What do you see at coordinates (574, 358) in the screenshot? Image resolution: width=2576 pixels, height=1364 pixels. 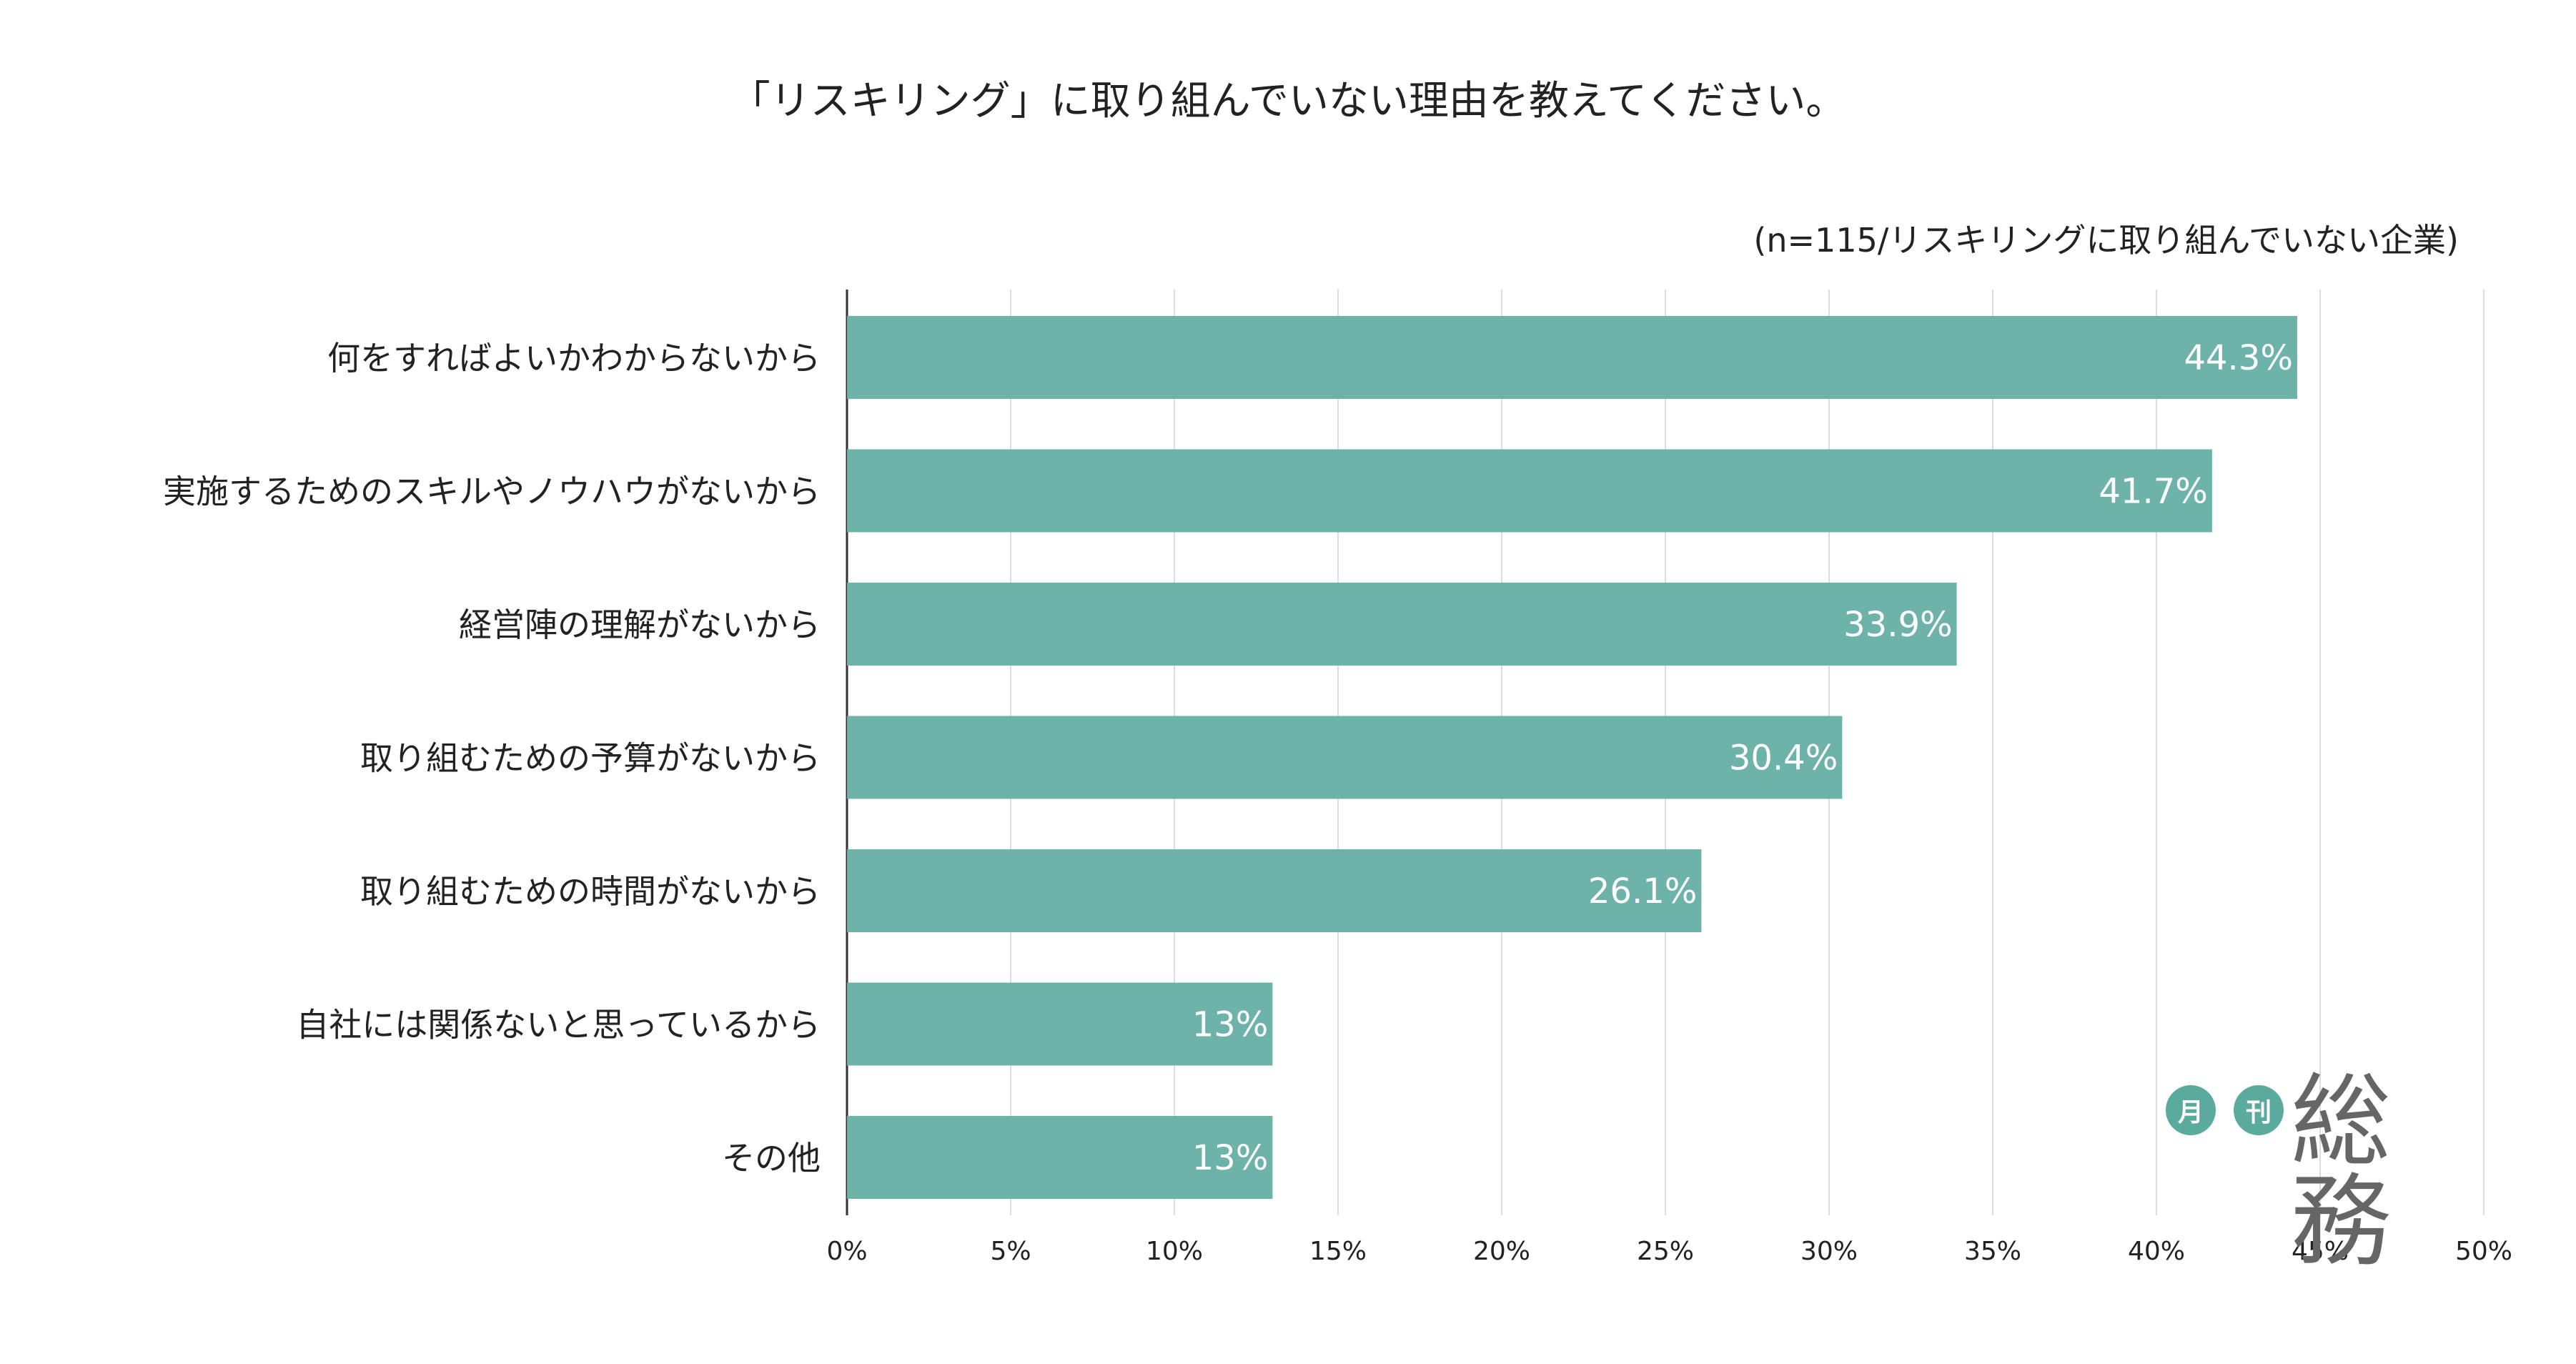 I see `category-label: 何をすればよいかわからないから` at bounding box center [574, 358].